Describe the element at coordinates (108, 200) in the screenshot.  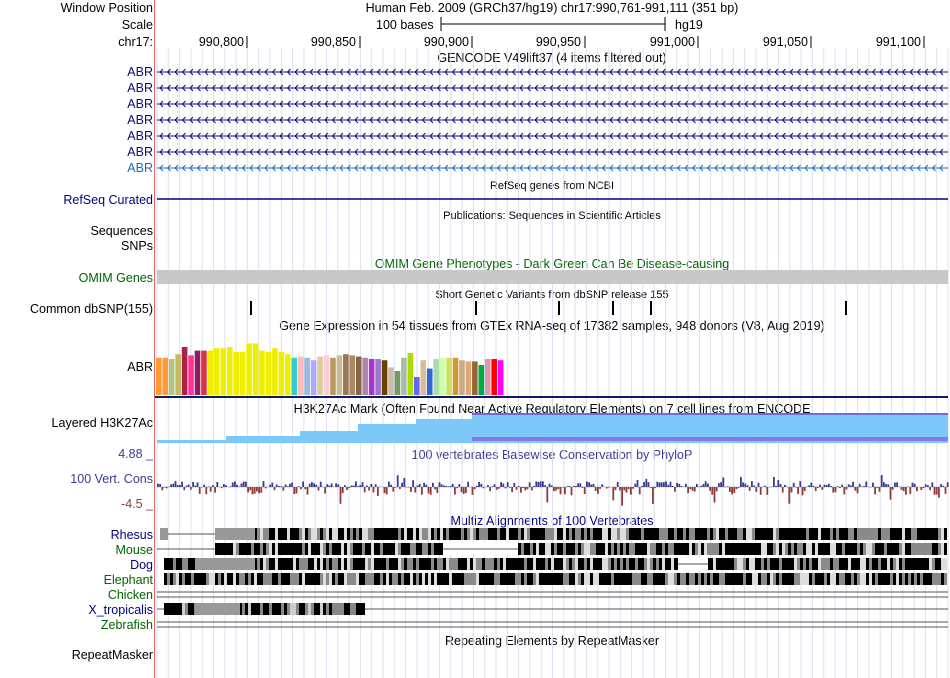
I see `refseq-track-label: RefSeq Curated` at that location.